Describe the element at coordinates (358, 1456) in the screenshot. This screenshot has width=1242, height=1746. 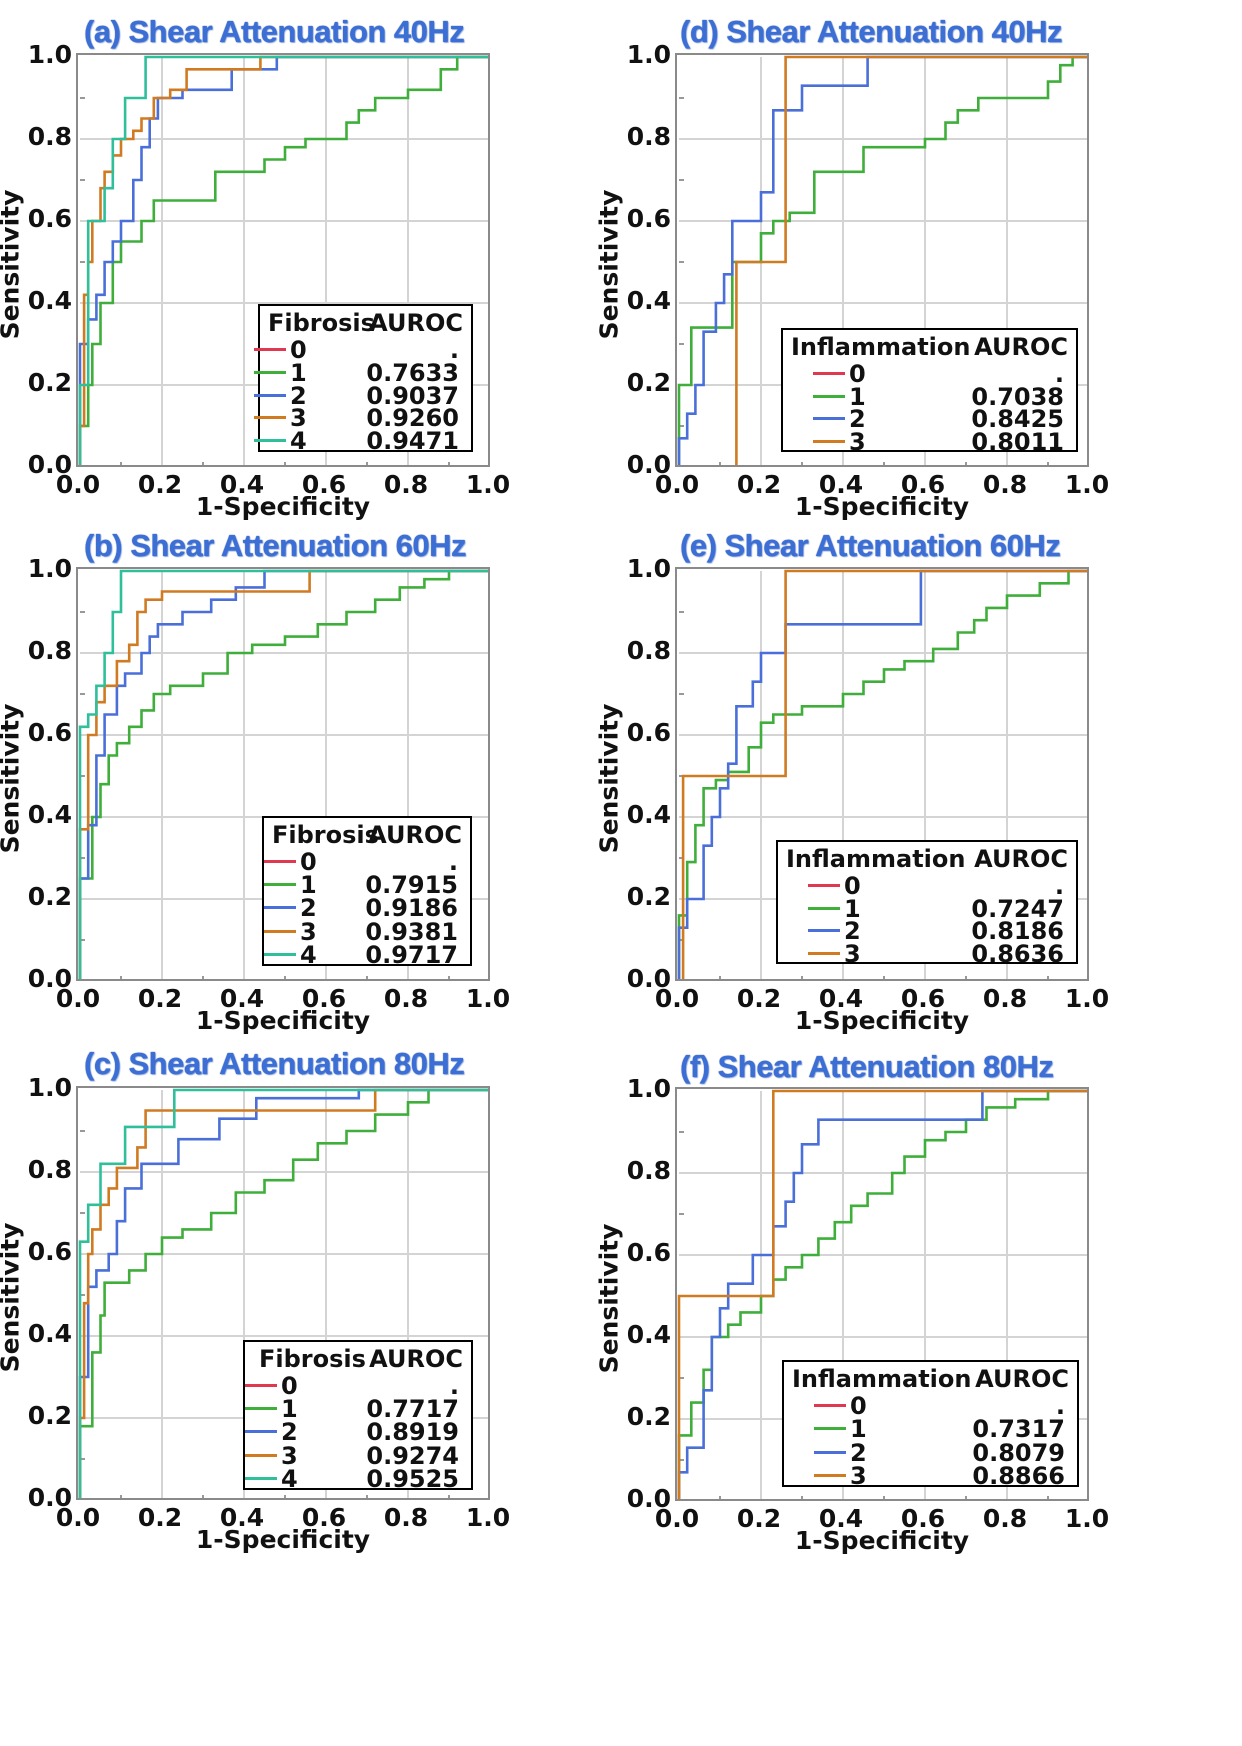
I see `legend-item: 3 0.9274` at that location.